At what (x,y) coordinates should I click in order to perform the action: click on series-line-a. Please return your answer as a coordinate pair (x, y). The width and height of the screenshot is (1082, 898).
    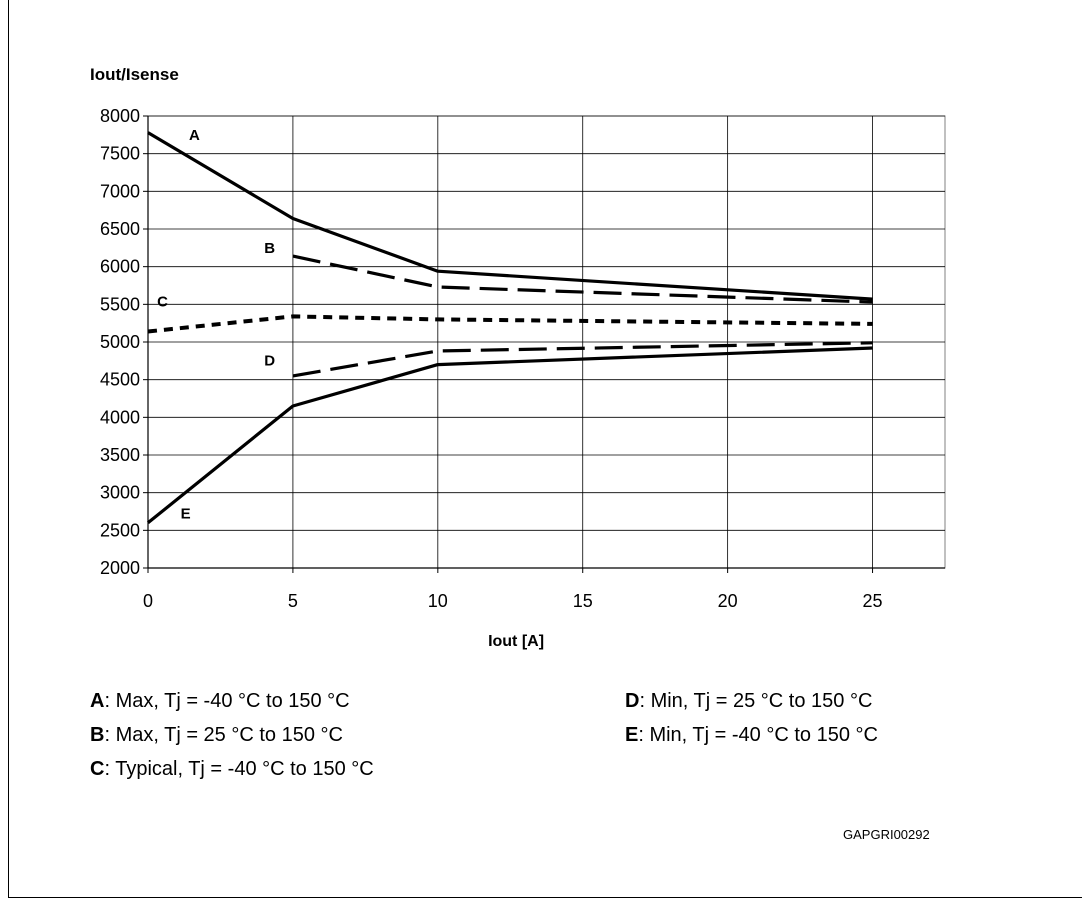
    Looking at the image, I should click on (510, 216).